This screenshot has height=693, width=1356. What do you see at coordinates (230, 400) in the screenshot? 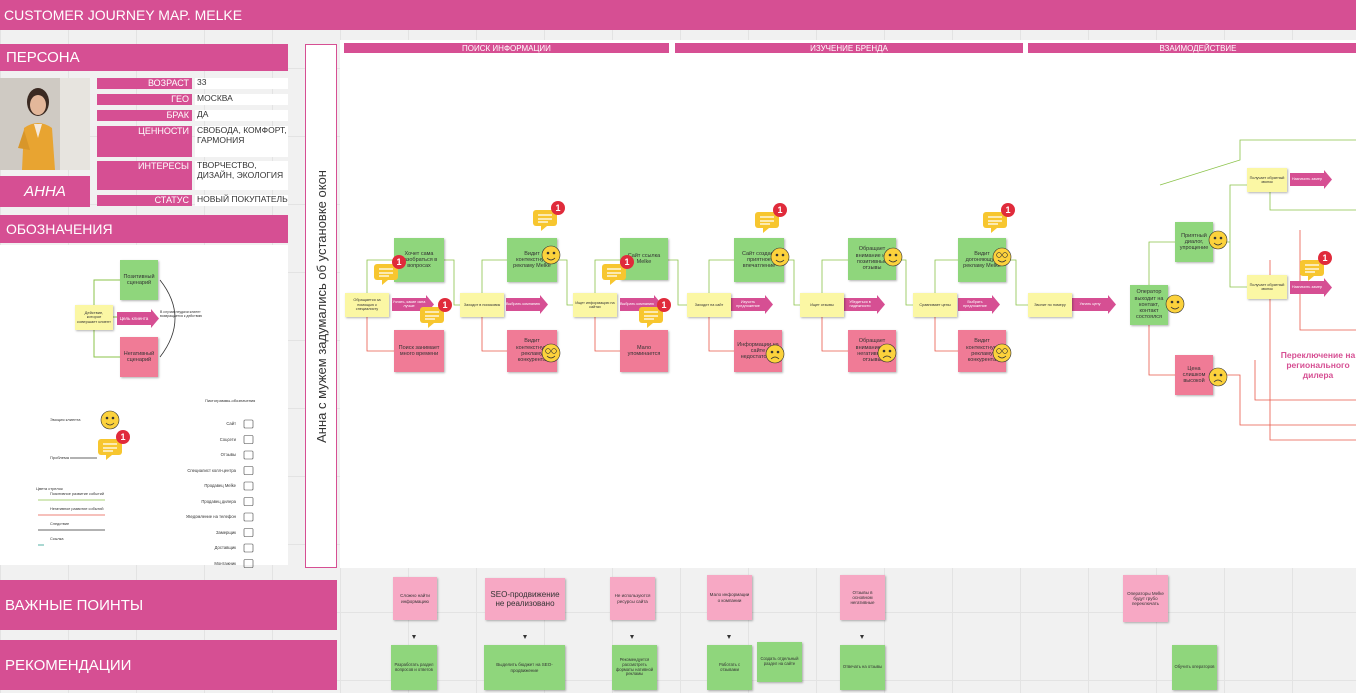
I see `legend-icons-title: Пиктограммы-обозначения` at bounding box center [230, 400].